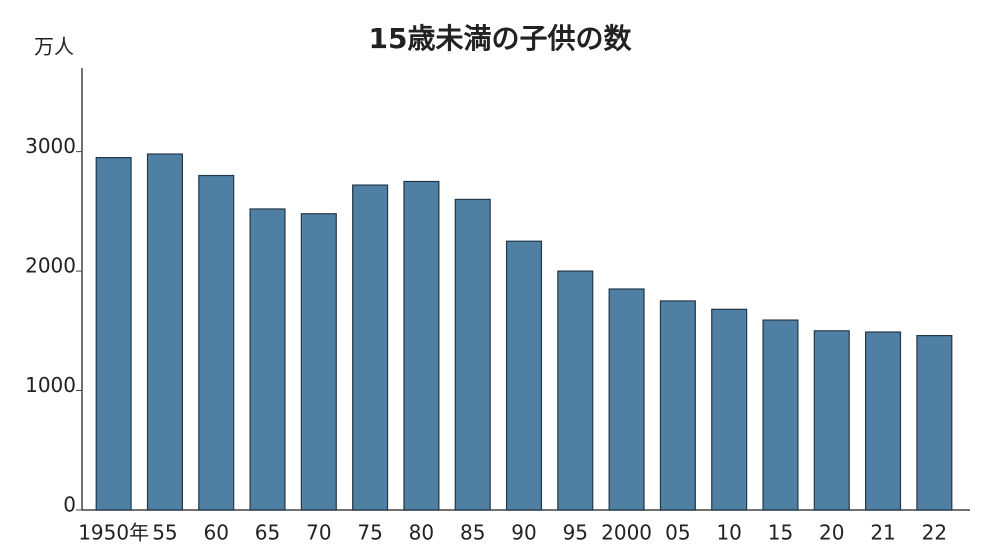 Image resolution: width=1000 pixels, height=557 pixels. I want to click on x-tick-label: 70, so click(318, 533).